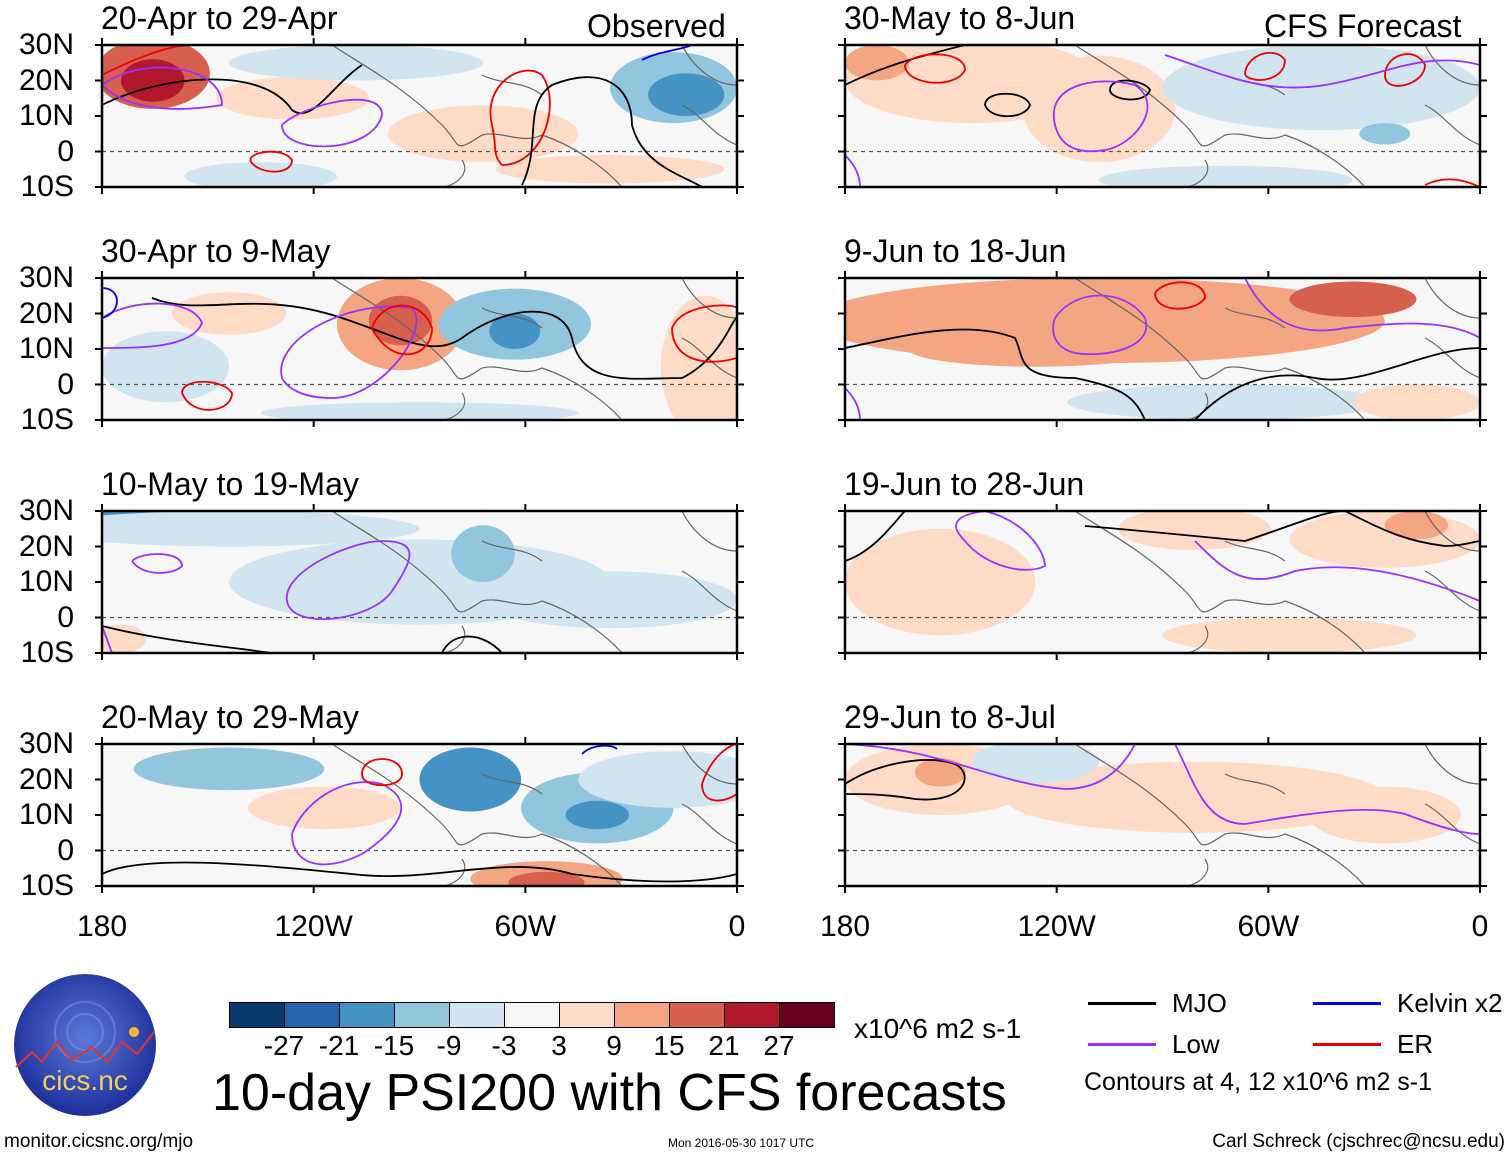 This screenshot has width=1510, height=1158. I want to click on colorbar-label: -15, so click(394, 1045).